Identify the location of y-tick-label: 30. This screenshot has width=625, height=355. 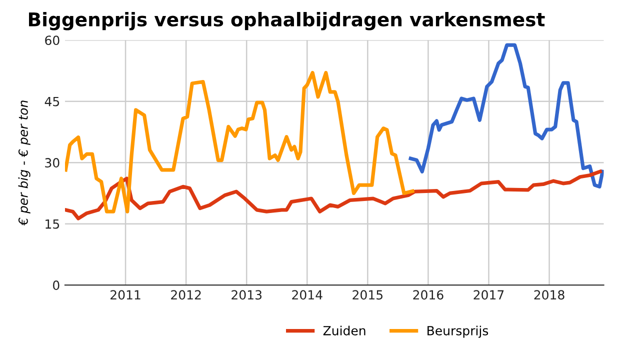
(52, 163).